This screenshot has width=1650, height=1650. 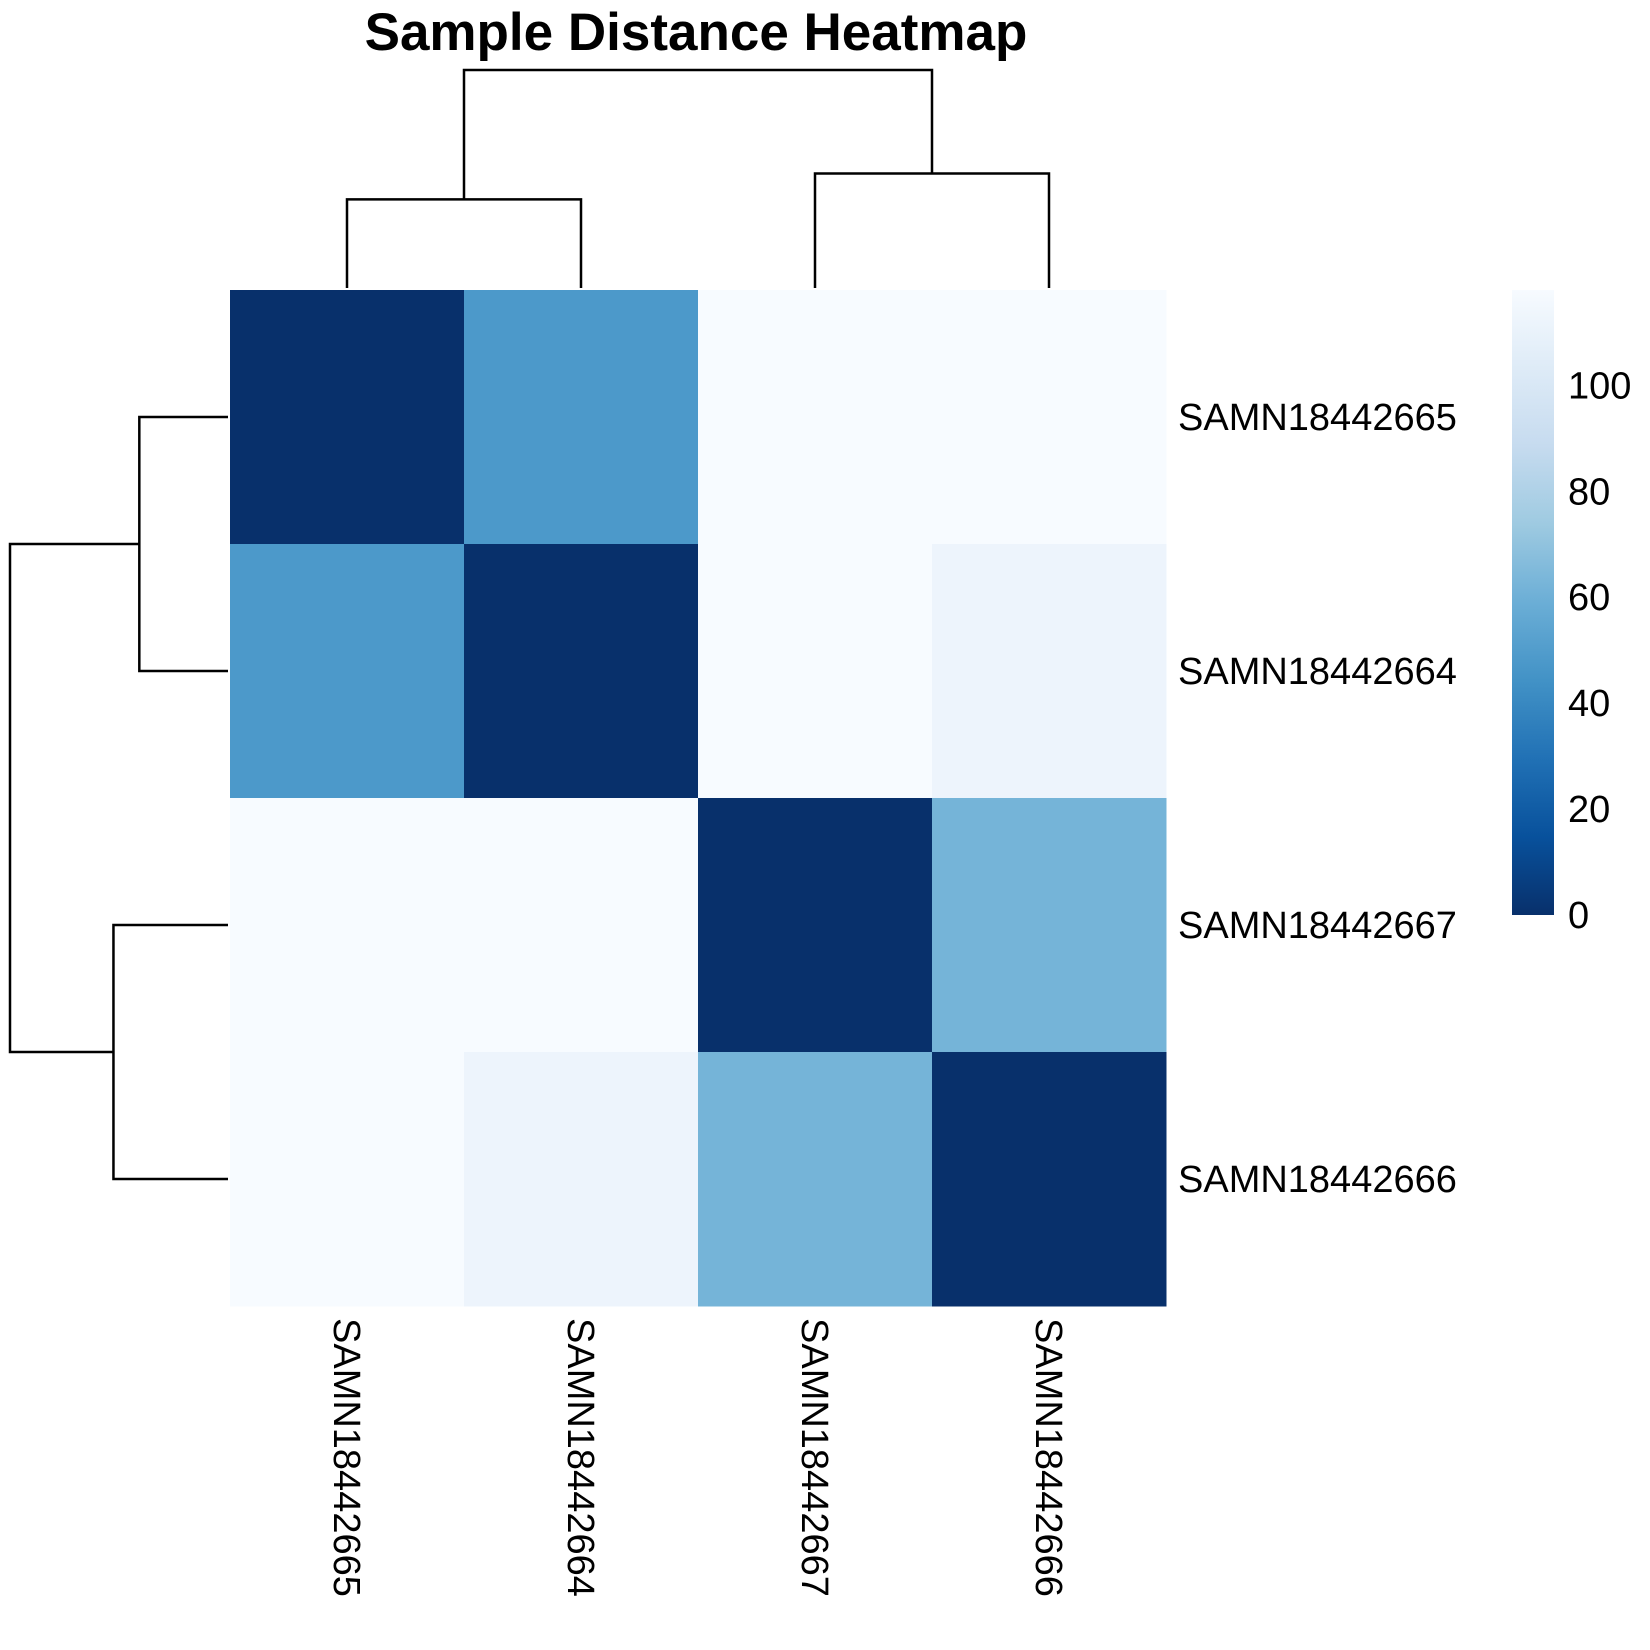 I want to click on color-legend-bar, so click(x=1533, y=602).